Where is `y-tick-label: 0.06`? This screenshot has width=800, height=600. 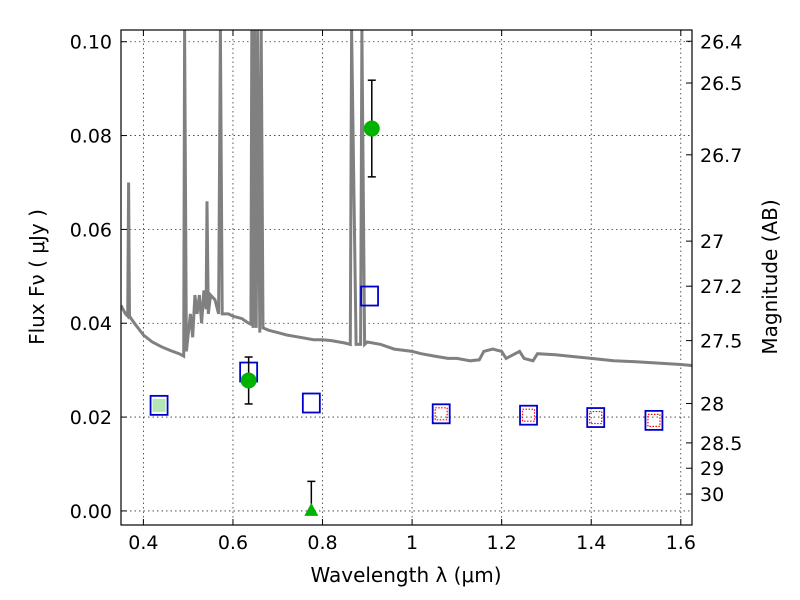 y-tick-label: 0.06 is located at coordinates (91, 230).